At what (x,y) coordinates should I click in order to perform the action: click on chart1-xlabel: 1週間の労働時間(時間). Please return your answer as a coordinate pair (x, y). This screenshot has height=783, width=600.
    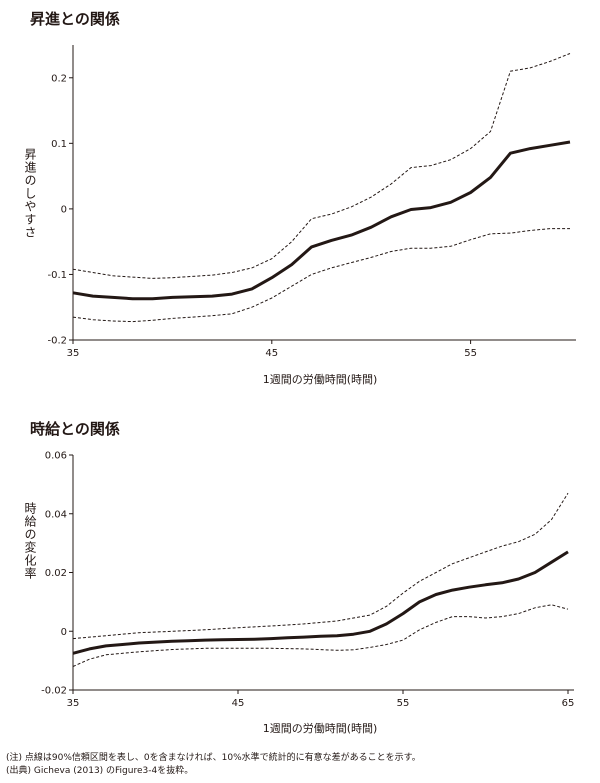
    Looking at the image, I should click on (320, 379).